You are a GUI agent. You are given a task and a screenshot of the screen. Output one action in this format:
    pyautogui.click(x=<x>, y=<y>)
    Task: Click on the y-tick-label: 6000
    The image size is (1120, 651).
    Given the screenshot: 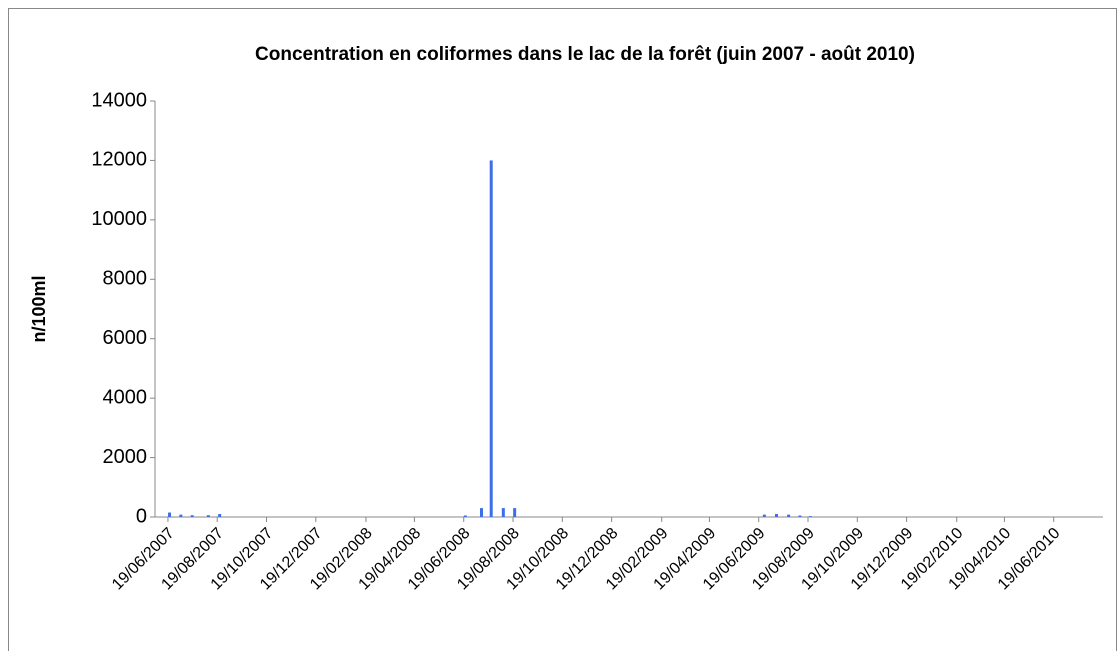 What is the action you would take?
    pyautogui.click(x=125, y=338)
    